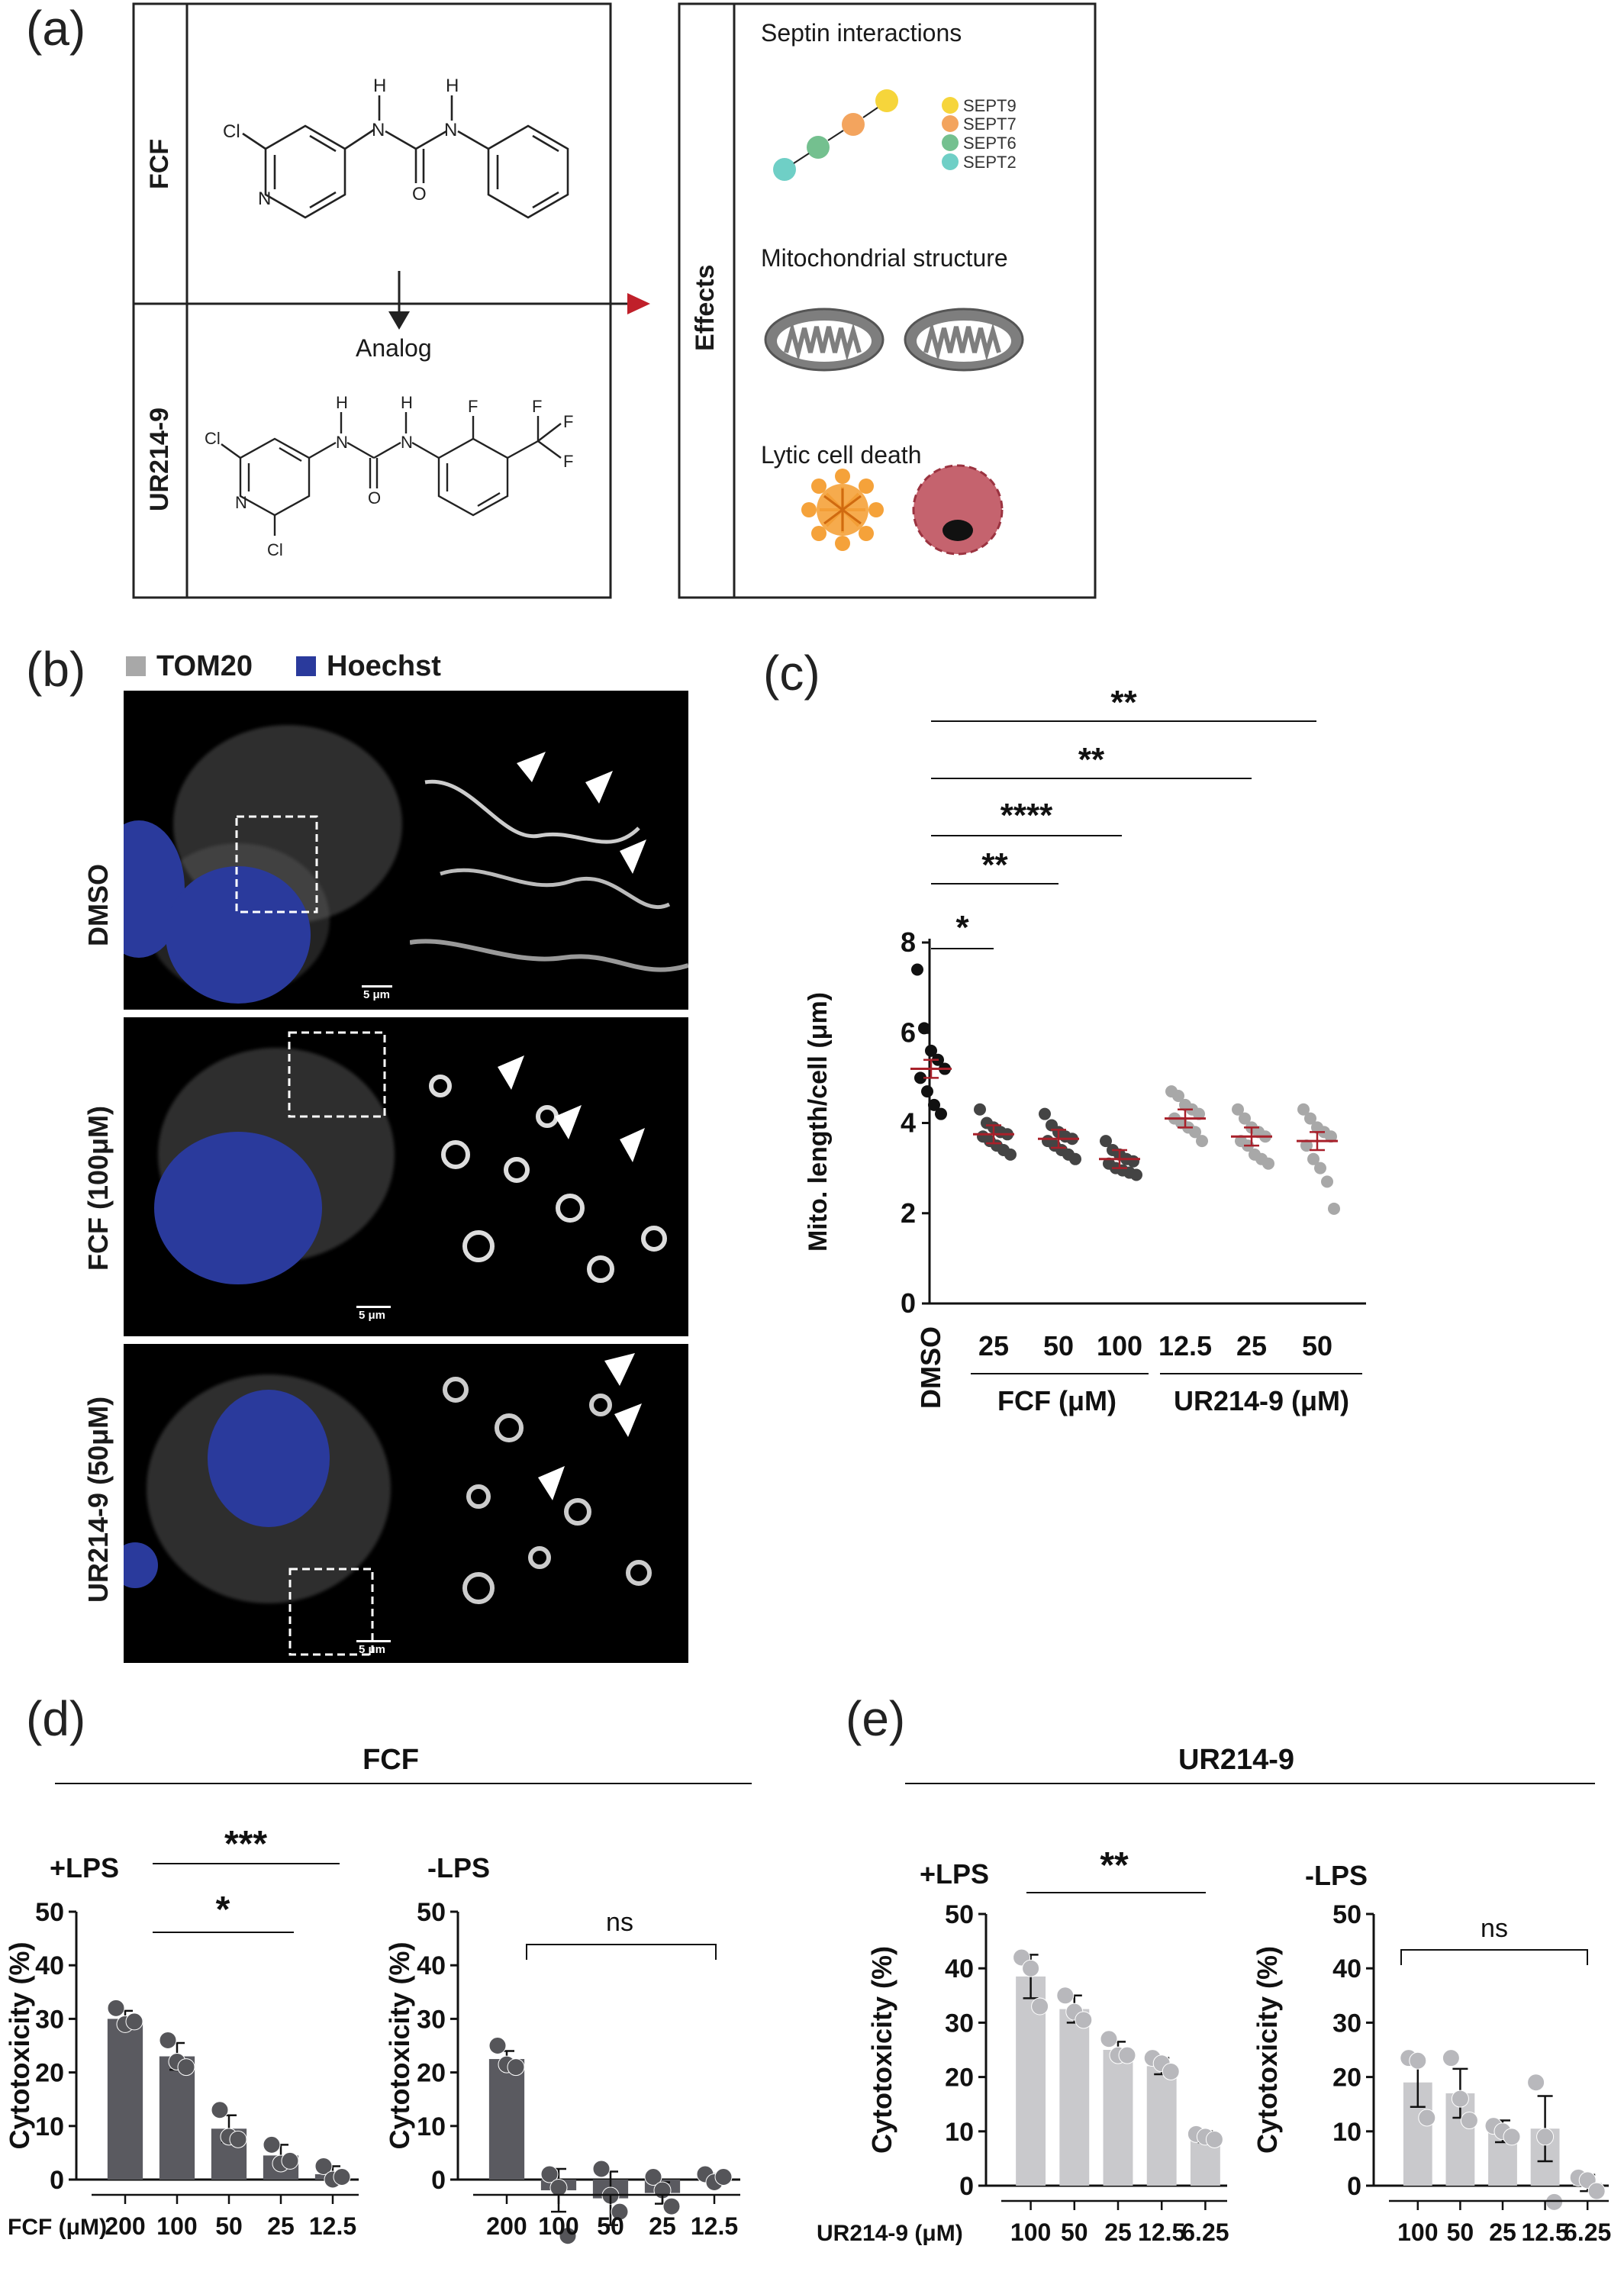 This screenshot has height=2291, width=1624. What do you see at coordinates (342, 402) in the screenshot?
I see `ur-atom-h1: H` at bounding box center [342, 402].